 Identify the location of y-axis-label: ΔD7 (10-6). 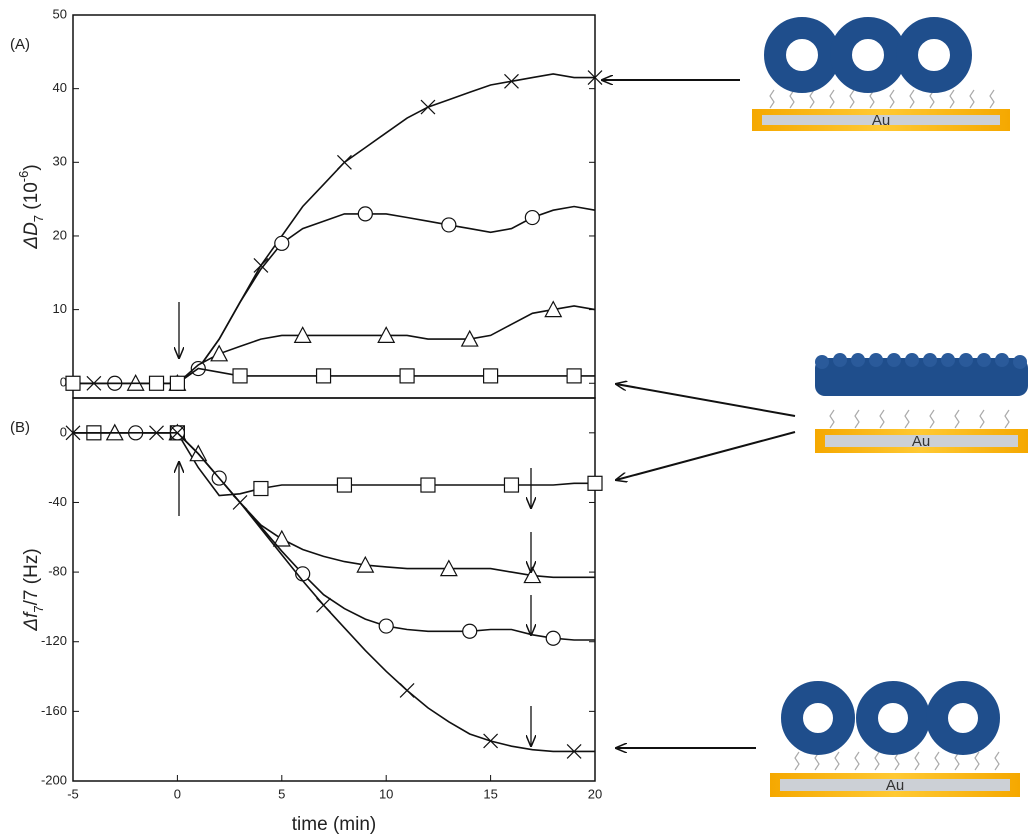
(31, 206).